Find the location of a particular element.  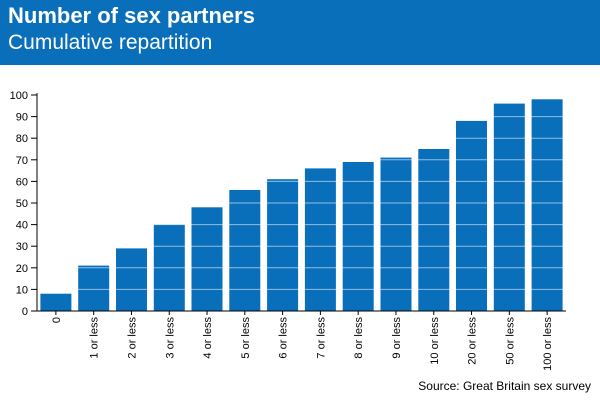

y-tick-label-0: 0 is located at coordinates (25, 312).